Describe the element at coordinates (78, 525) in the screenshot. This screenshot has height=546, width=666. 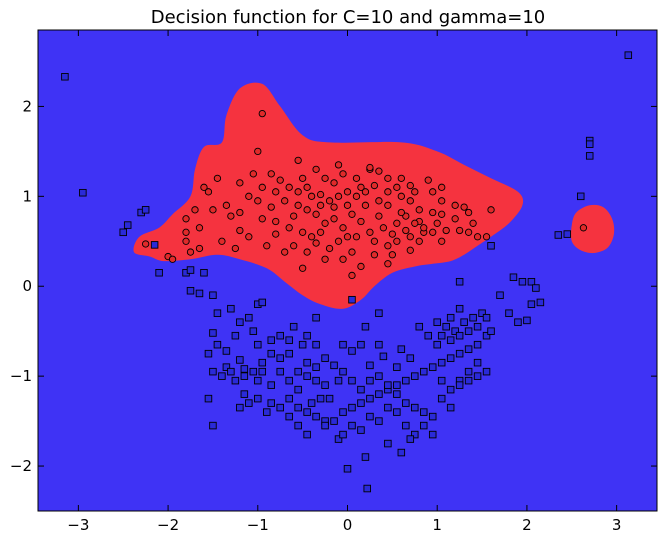
I see `x-tick-label: −3` at that location.